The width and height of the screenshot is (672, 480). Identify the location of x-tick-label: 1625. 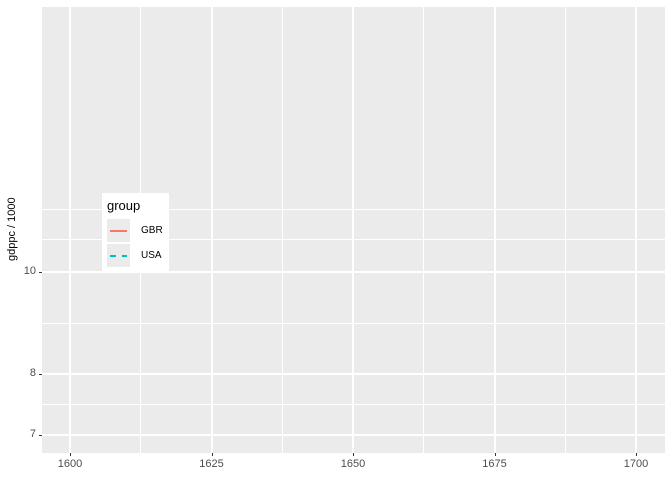
(211, 464).